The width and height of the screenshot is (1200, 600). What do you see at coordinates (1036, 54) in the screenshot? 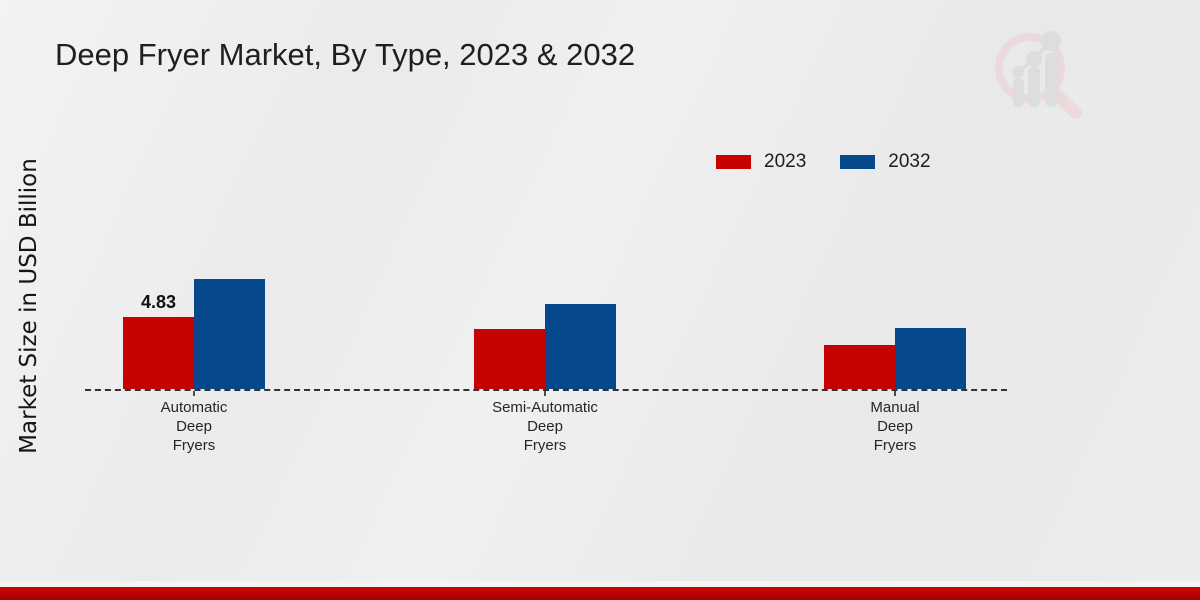
I see `growth-dots-icon` at bounding box center [1036, 54].